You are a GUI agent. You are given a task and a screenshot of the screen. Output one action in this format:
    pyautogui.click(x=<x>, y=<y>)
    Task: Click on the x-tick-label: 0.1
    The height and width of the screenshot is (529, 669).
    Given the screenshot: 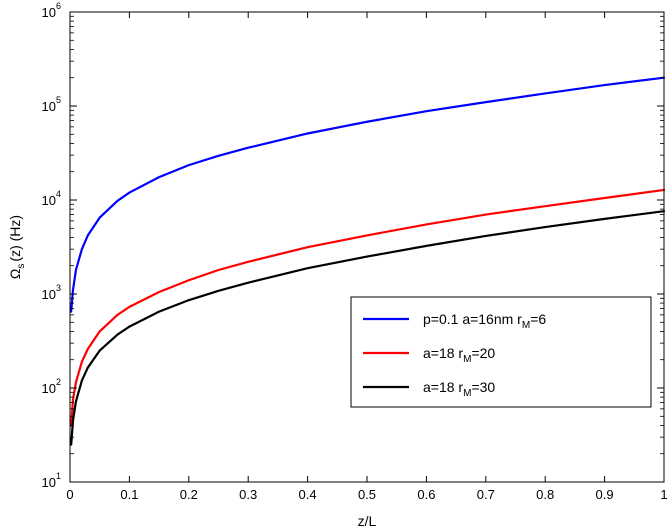 What is the action you would take?
    pyautogui.click(x=129, y=494)
    